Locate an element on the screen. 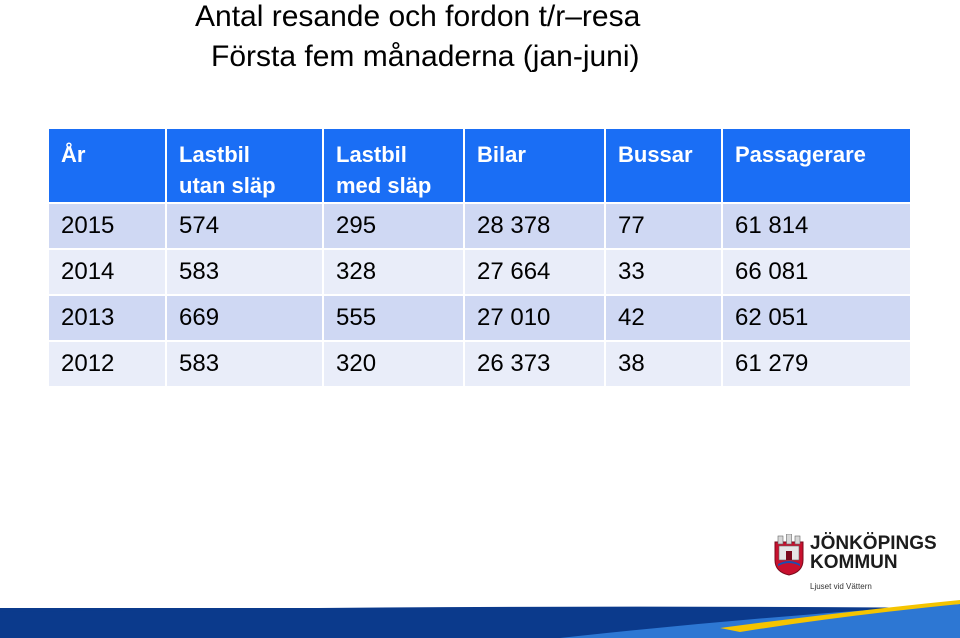 This screenshot has width=960, height=638. cell-year: 2015 is located at coordinates (108, 226).